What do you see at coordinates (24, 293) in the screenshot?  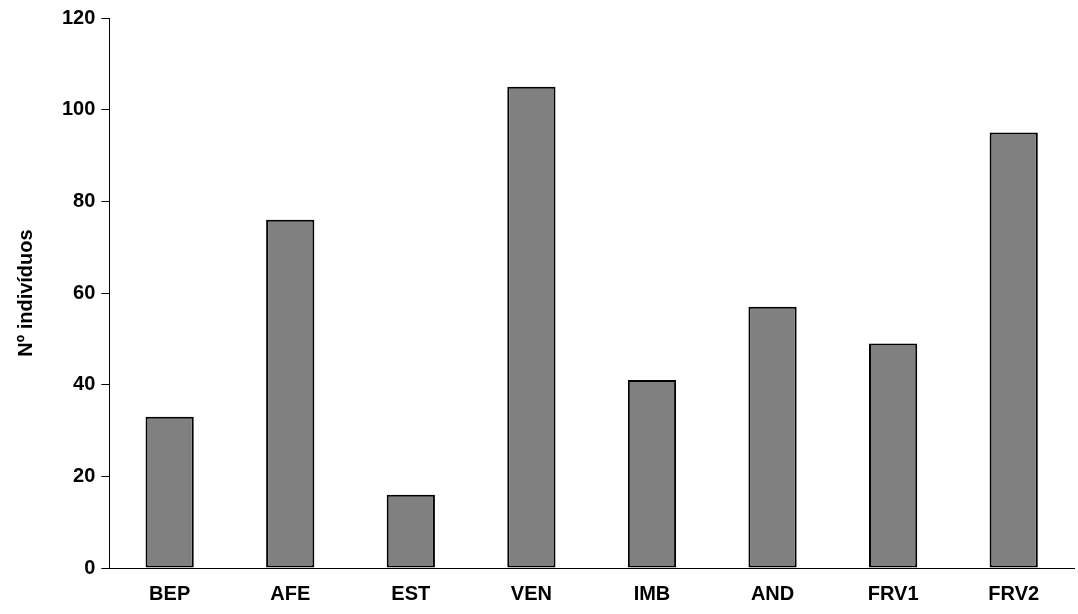 I see `y-axis-title: Nº indivíduos` at bounding box center [24, 293].